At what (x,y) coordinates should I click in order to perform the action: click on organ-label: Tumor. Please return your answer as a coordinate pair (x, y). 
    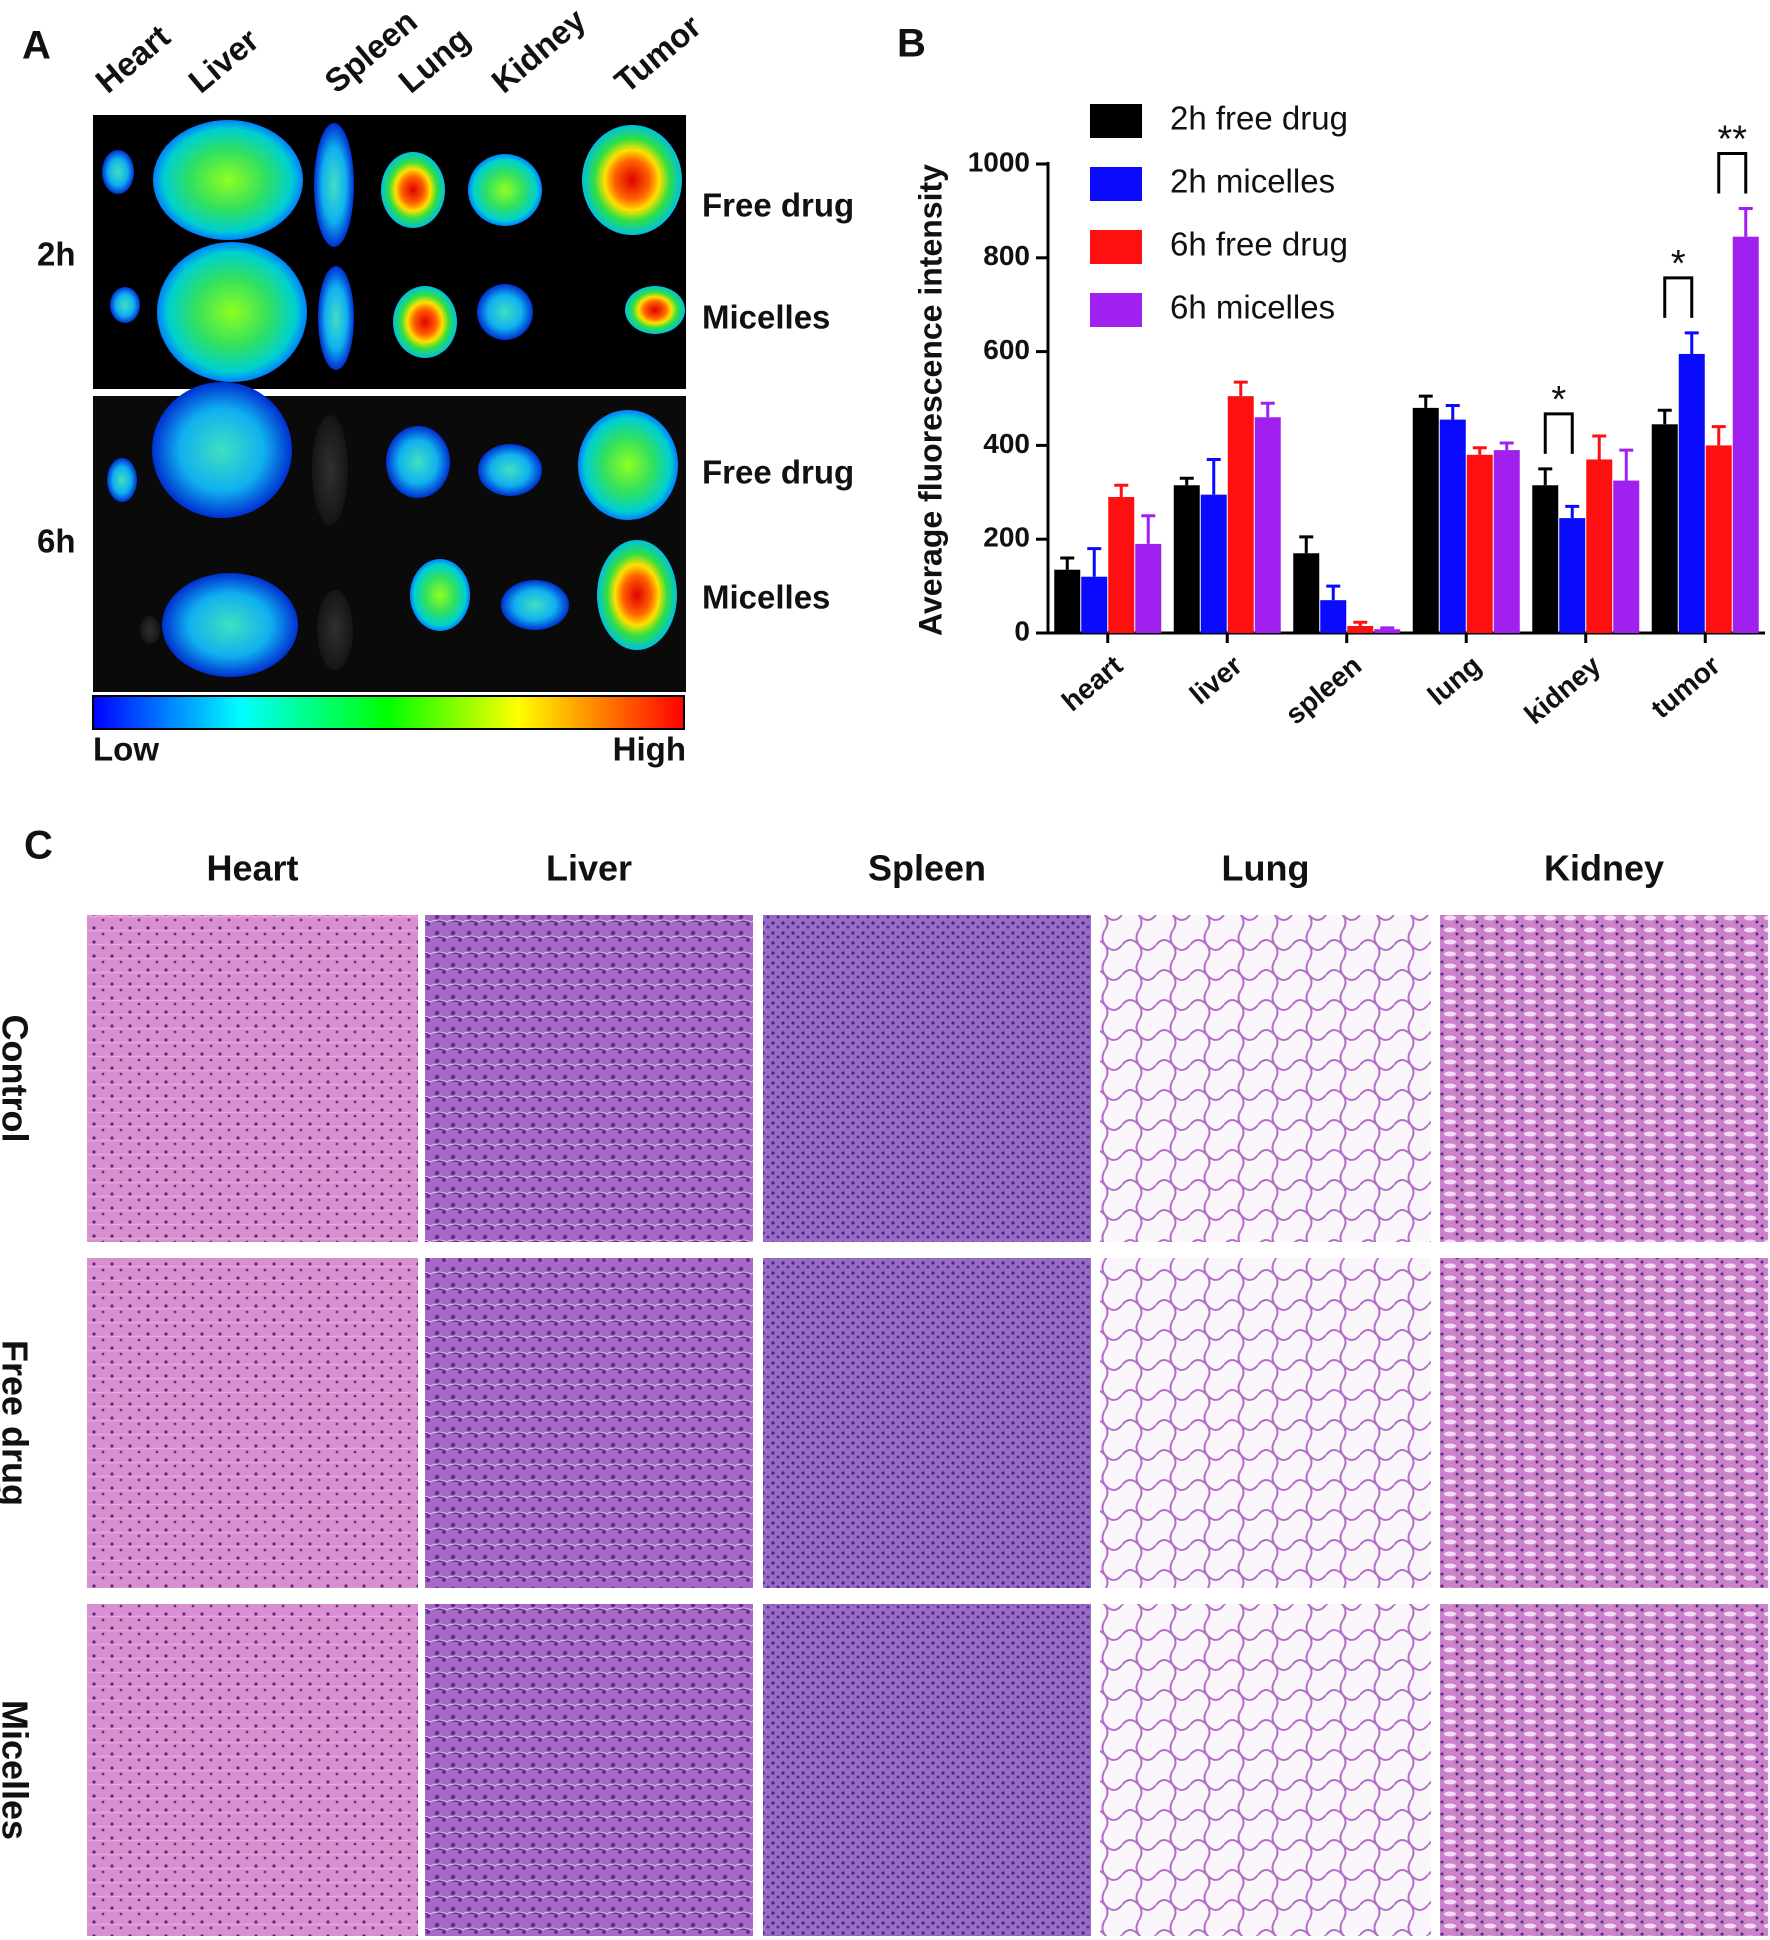
    Looking at the image, I should click on (657, 53).